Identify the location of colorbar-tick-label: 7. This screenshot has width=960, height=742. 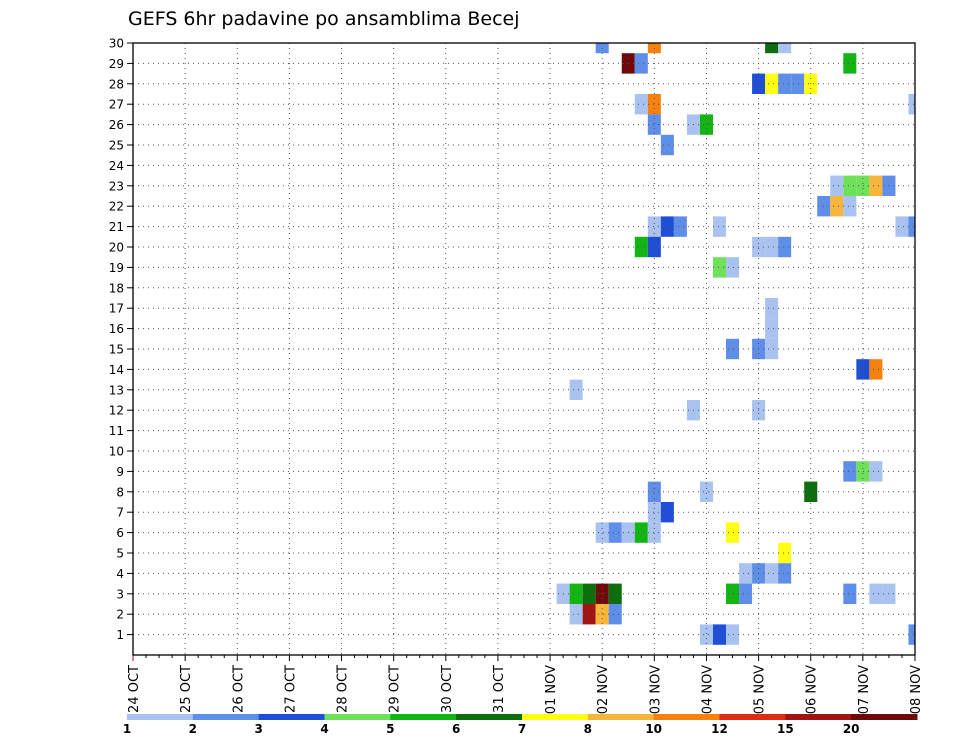
(522, 729).